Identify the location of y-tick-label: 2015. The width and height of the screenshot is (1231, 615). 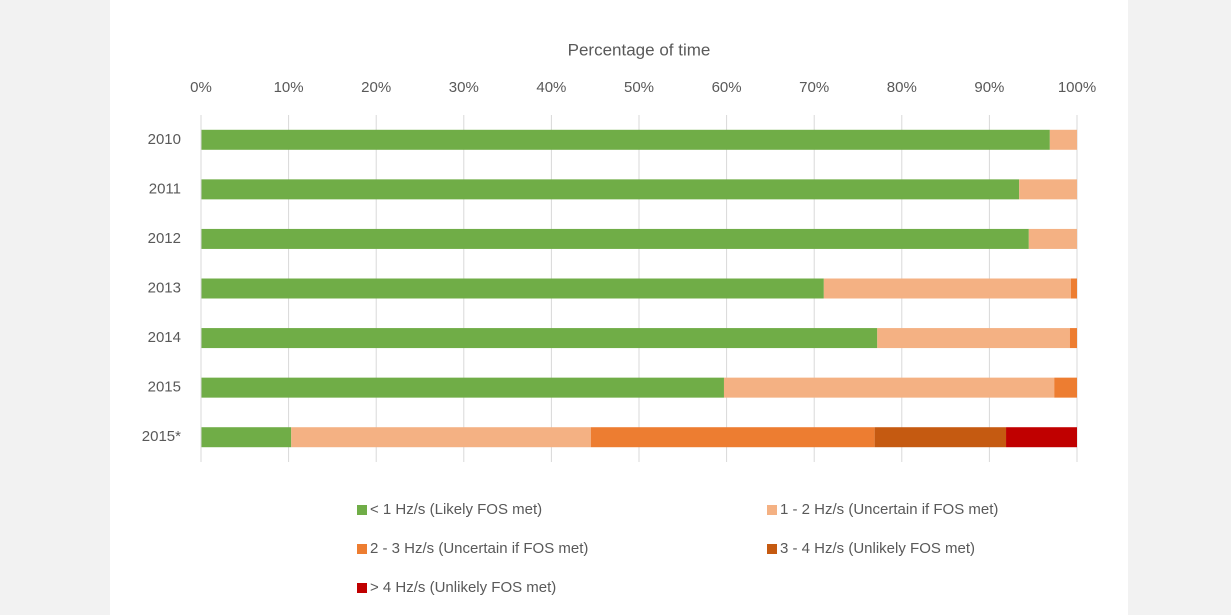
(164, 387).